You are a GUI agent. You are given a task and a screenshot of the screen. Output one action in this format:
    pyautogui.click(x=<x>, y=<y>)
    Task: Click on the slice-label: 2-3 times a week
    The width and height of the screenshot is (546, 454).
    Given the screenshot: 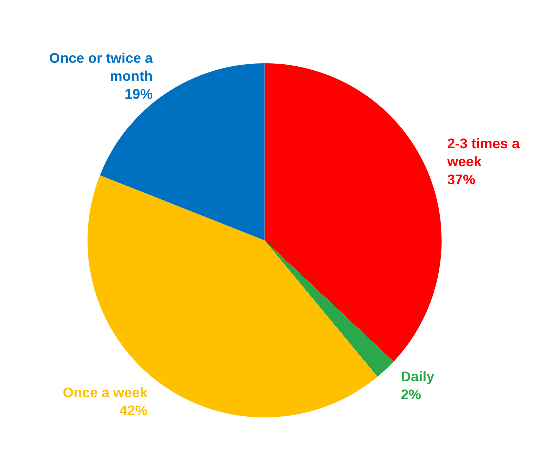 What is the action you would take?
    pyautogui.click(x=485, y=153)
    